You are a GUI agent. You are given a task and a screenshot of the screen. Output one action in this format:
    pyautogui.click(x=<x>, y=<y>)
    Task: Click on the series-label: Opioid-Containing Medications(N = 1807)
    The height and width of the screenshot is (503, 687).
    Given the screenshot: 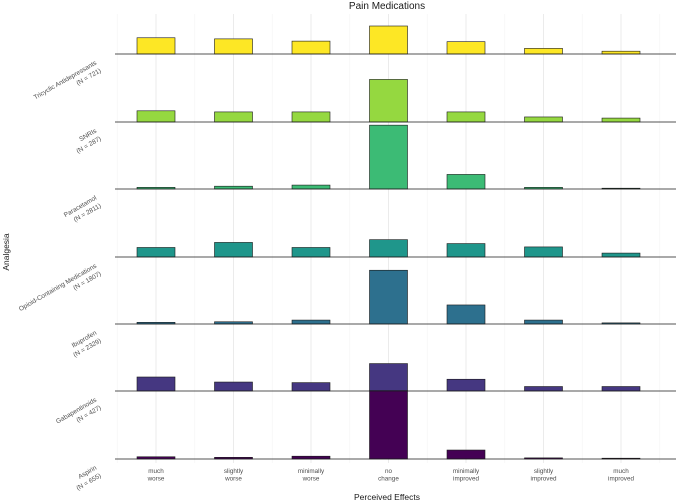 What is the action you would take?
    pyautogui.click(x=60, y=291)
    